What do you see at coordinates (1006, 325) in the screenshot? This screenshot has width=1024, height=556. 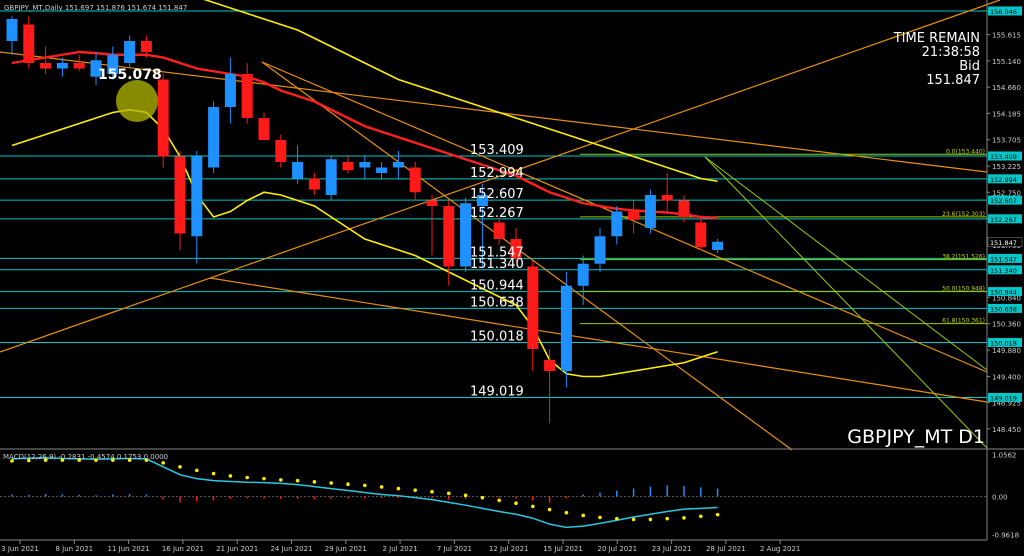 I see `price-tick-label: 150.360` at bounding box center [1006, 325].